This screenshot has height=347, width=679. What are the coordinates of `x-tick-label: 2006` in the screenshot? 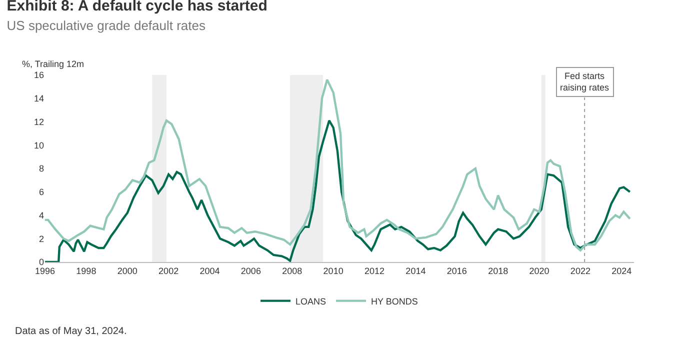 It's located at (250, 271).